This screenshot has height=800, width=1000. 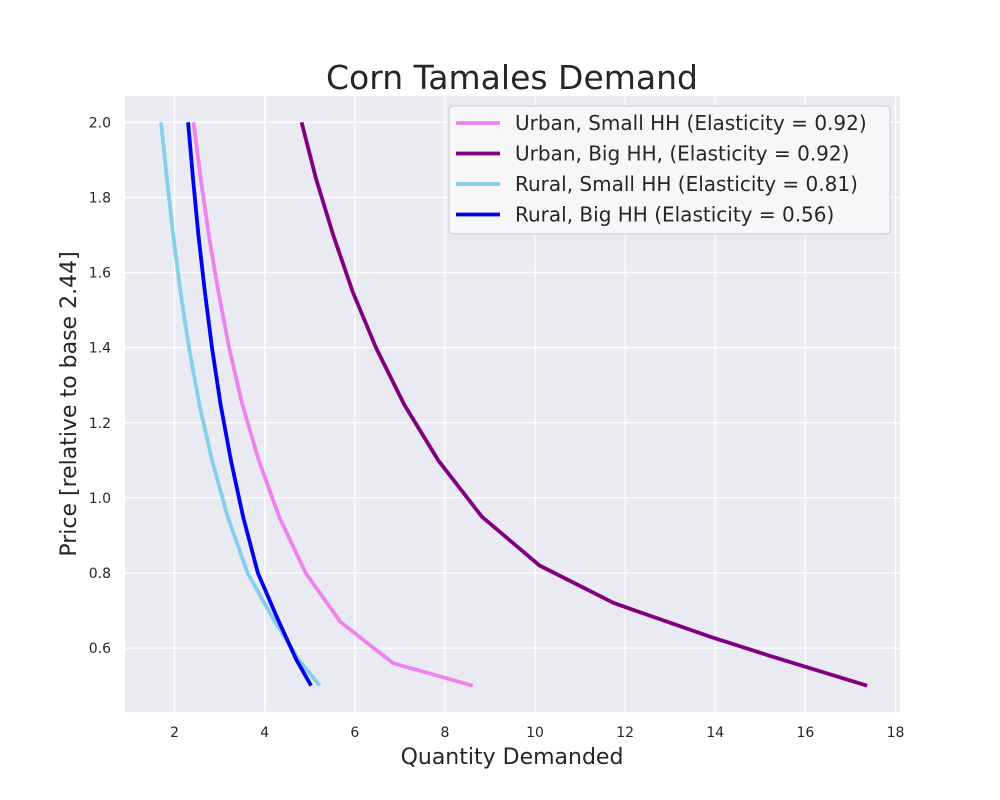 I want to click on legend-label-1: Urban, Small HH (Elasticity = 0.92), so click(x=691, y=123).